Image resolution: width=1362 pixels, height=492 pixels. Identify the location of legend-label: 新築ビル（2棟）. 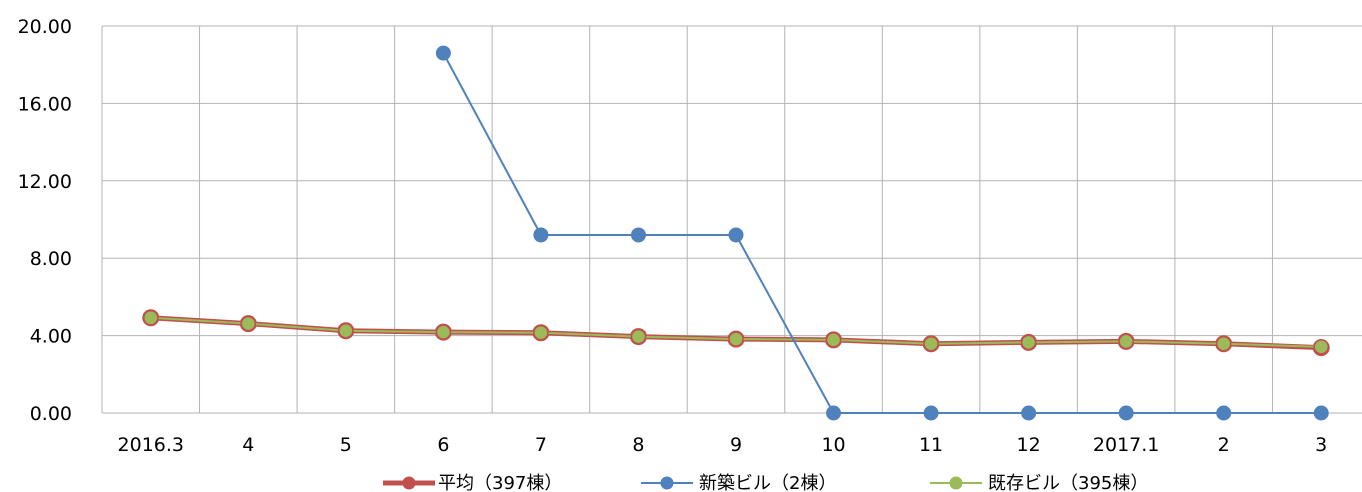
(767, 482).